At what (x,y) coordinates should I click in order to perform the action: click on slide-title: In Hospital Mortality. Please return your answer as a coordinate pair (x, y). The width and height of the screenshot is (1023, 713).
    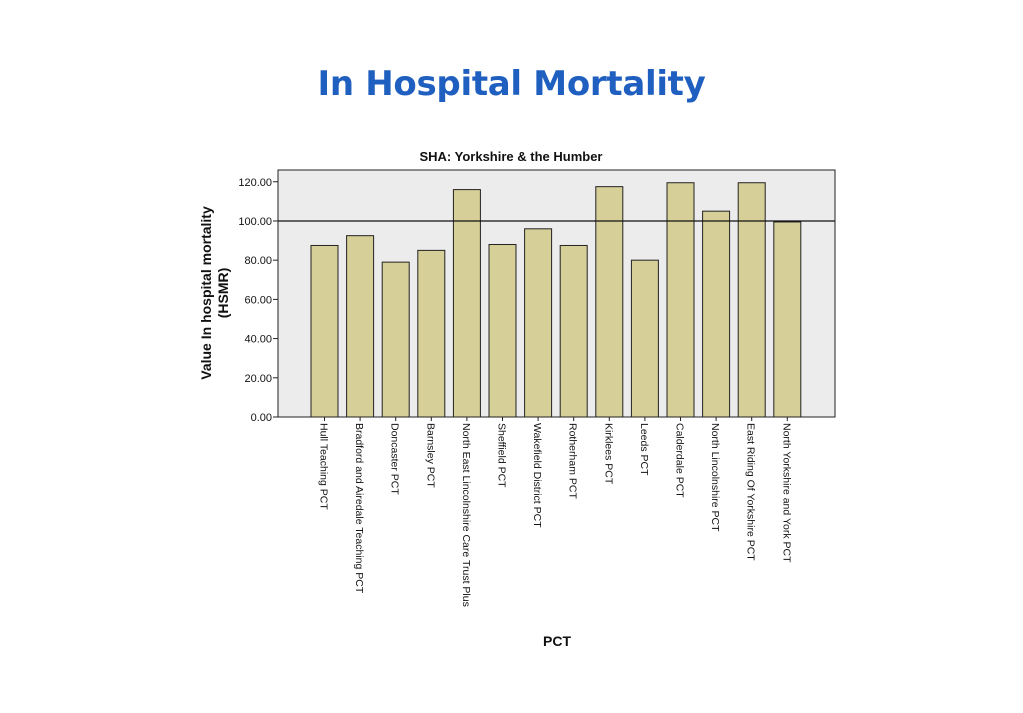
    Looking at the image, I should click on (511, 84).